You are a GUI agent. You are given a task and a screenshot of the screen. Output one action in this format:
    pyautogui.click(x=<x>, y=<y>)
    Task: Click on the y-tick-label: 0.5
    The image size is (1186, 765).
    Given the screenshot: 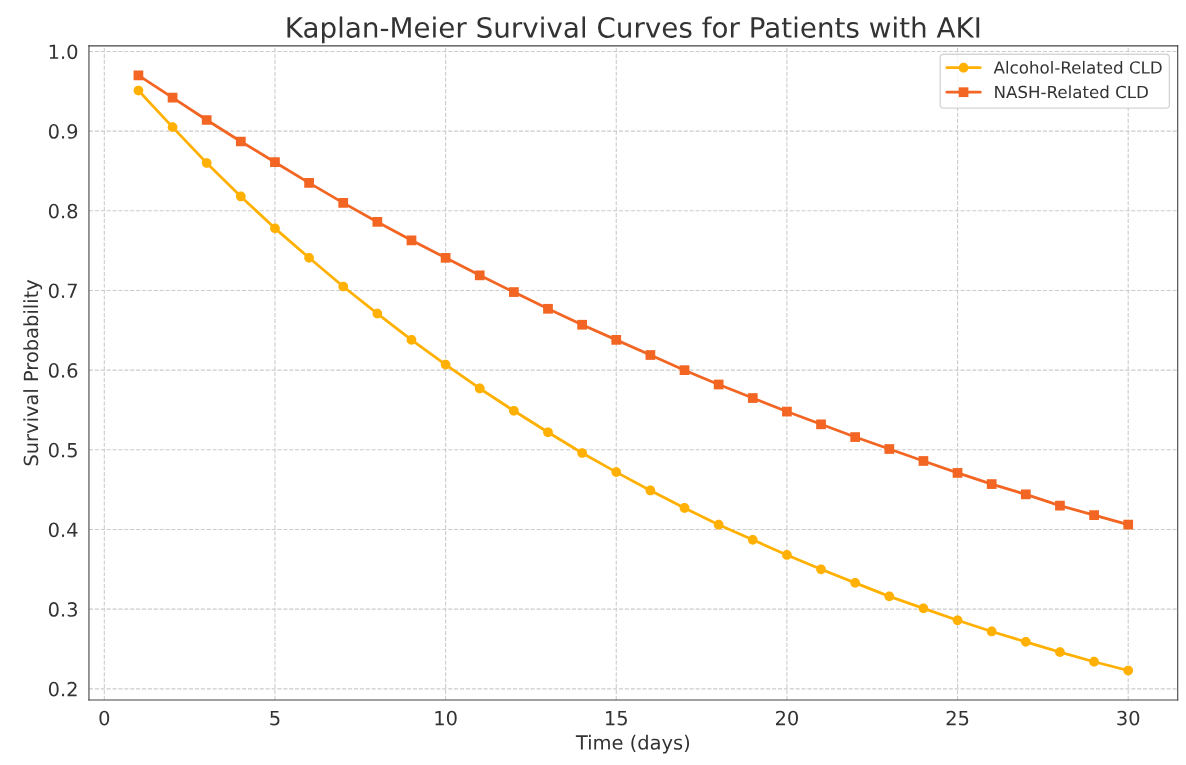 What is the action you would take?
    pyautogui.click(x=62, y=450)
    